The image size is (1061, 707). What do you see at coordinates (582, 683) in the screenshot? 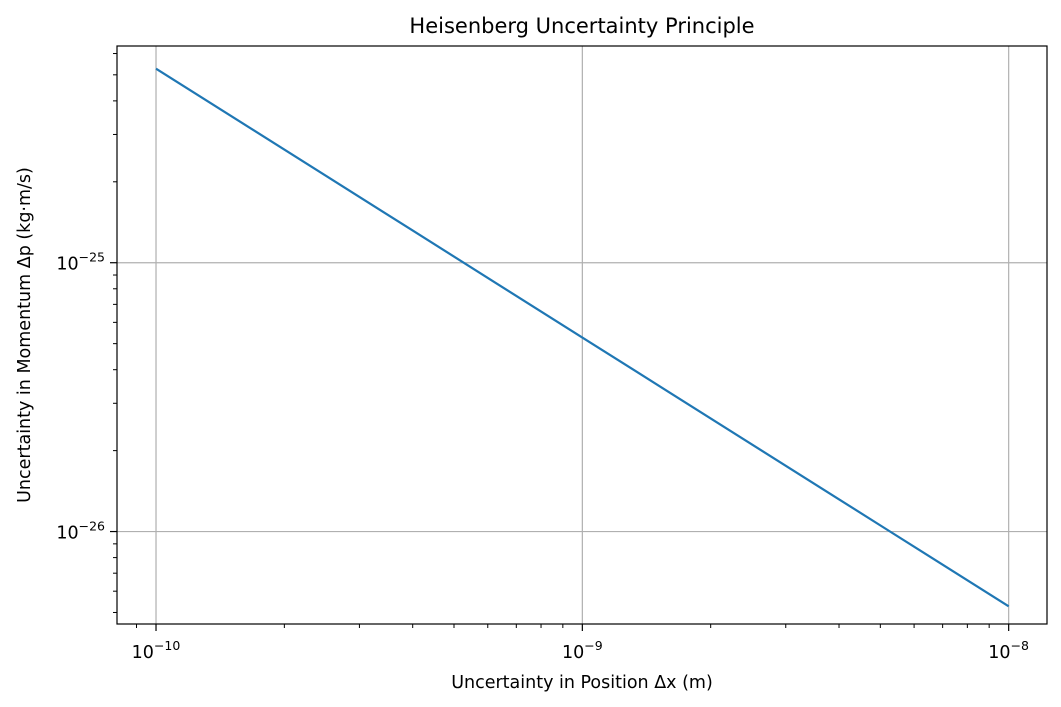
I see `x-axis-label: Uncertainty in Position Δx (m)` at bounding box center [582, 683].